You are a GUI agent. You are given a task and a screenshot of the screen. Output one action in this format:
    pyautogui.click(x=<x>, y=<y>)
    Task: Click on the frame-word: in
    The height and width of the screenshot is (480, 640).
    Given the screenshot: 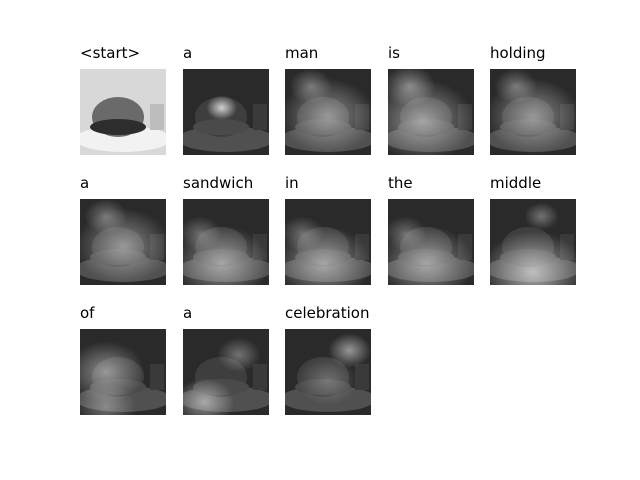 What is the action you would take?
    pyautogui.click(x=292, y=183)
    